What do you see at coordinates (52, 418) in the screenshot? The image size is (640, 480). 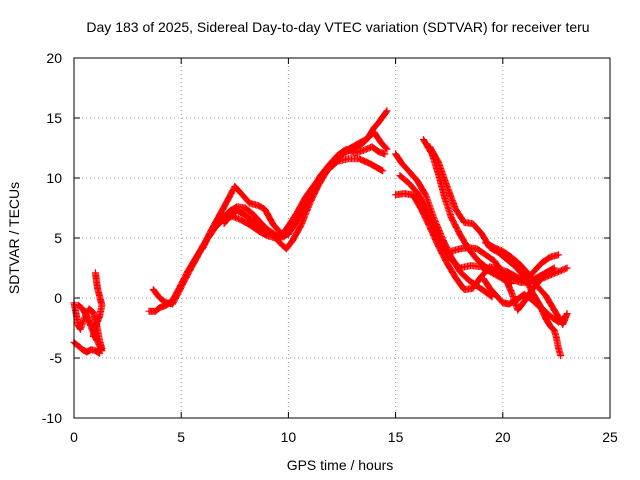 I see `y-tick-label: -10` at bounding box center [52, 418].